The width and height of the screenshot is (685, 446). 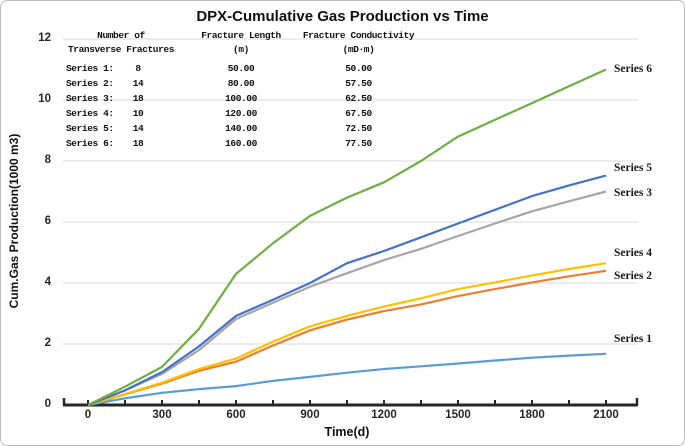 What do you see at coordinates (241, 49) in the screenshot?
I see `legend-header-length-unit: (m)` at bounding box center [241, 49].